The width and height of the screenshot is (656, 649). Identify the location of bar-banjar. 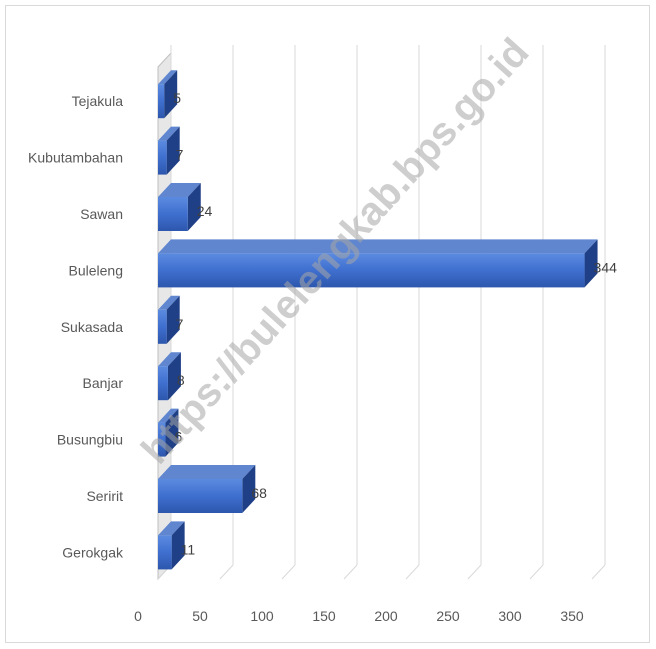
(169, 376).